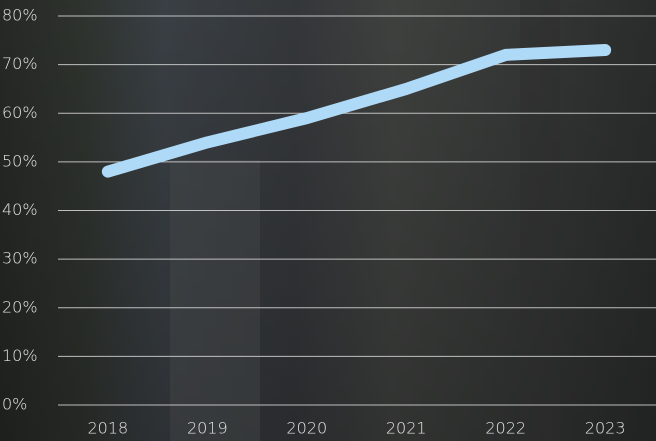  Describe the element at coordinates (605, 428) in the screenshot. I see `x-tick-label: 2023` at that location.